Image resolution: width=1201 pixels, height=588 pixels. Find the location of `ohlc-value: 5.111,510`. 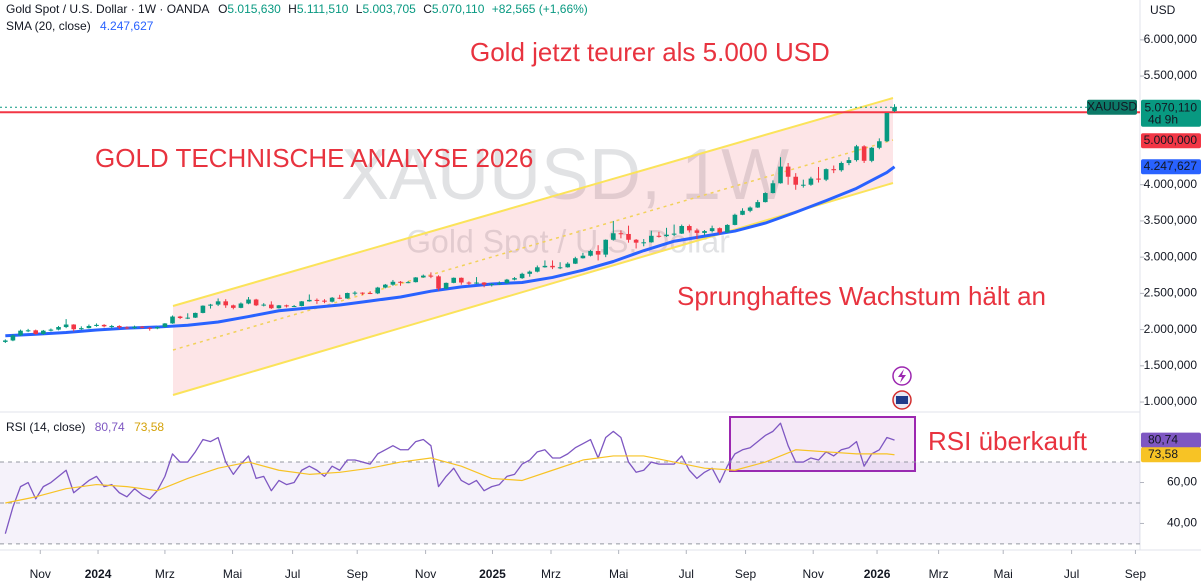

ohlc-value: 5.111,510 is located at coordinates (323, 9).